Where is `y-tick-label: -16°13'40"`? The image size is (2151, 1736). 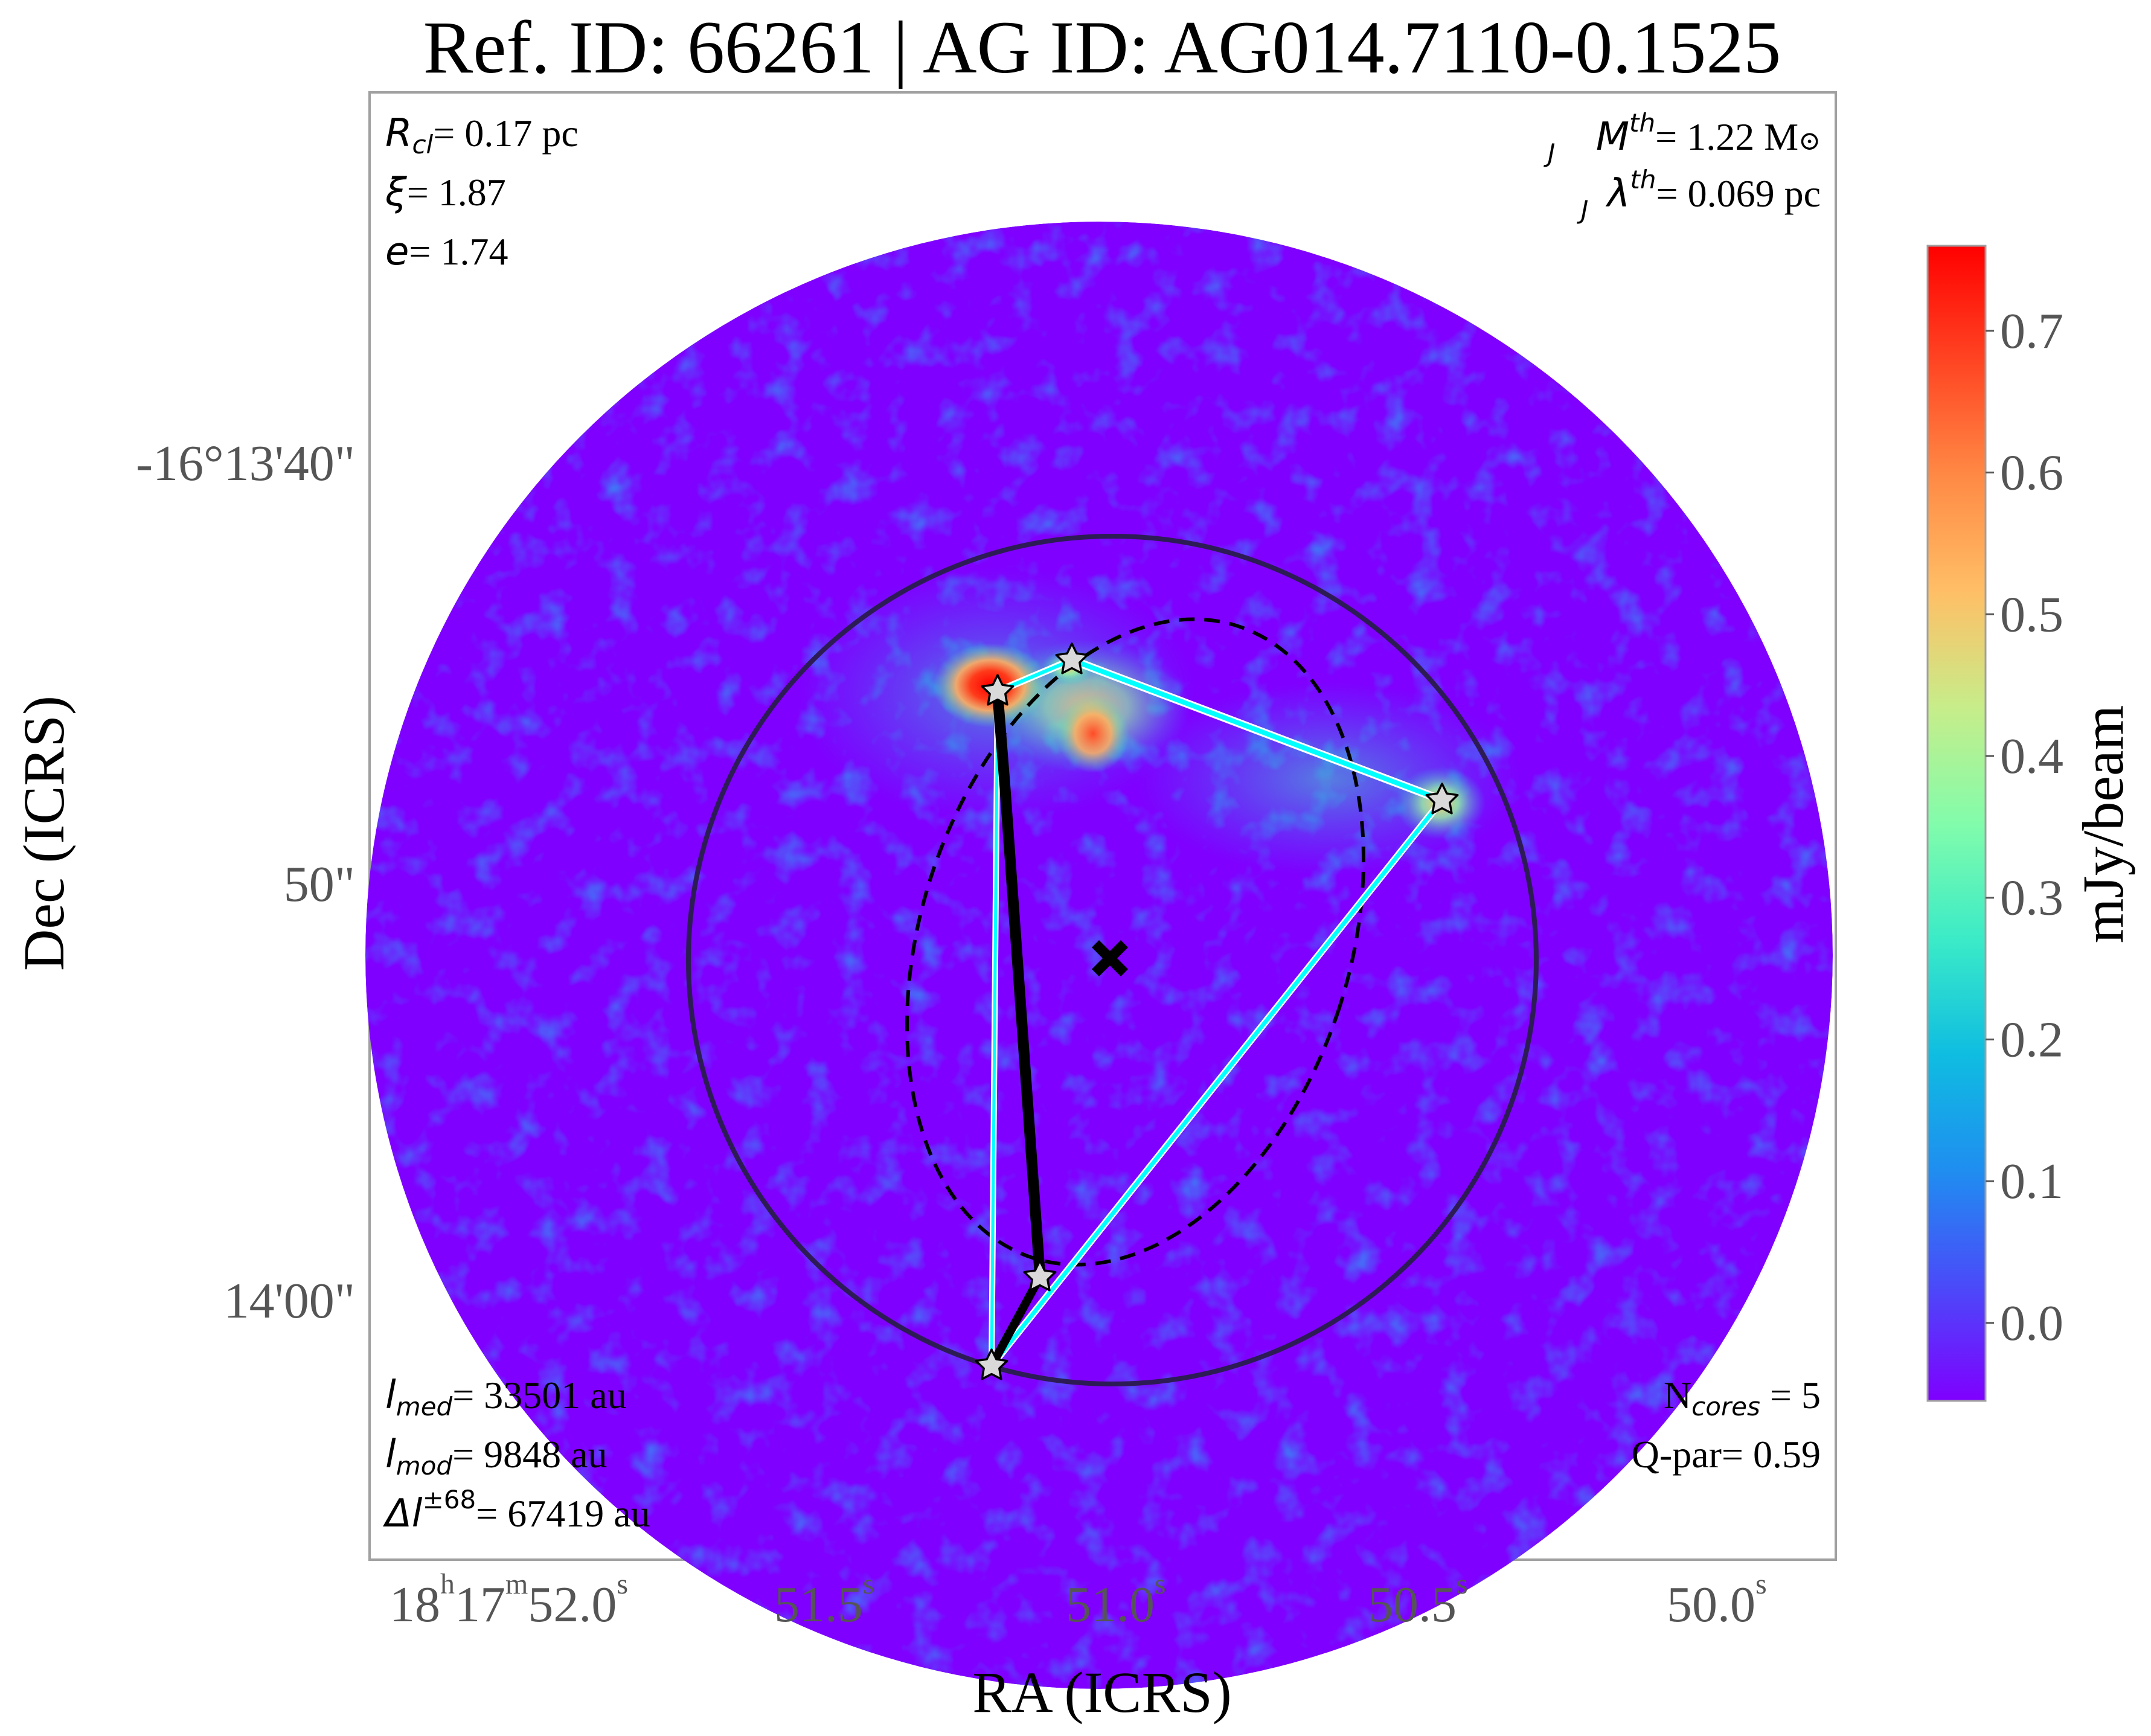
y-tick-label: -16°13'40" is located at coordinates (245, 463).